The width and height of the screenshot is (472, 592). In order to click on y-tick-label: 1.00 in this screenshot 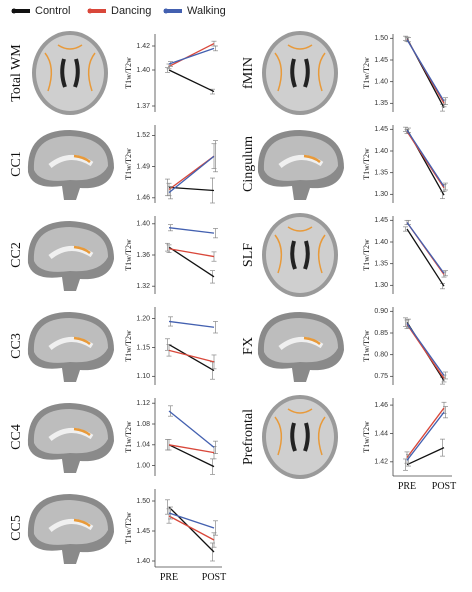, I will do `click(143, 465)`.